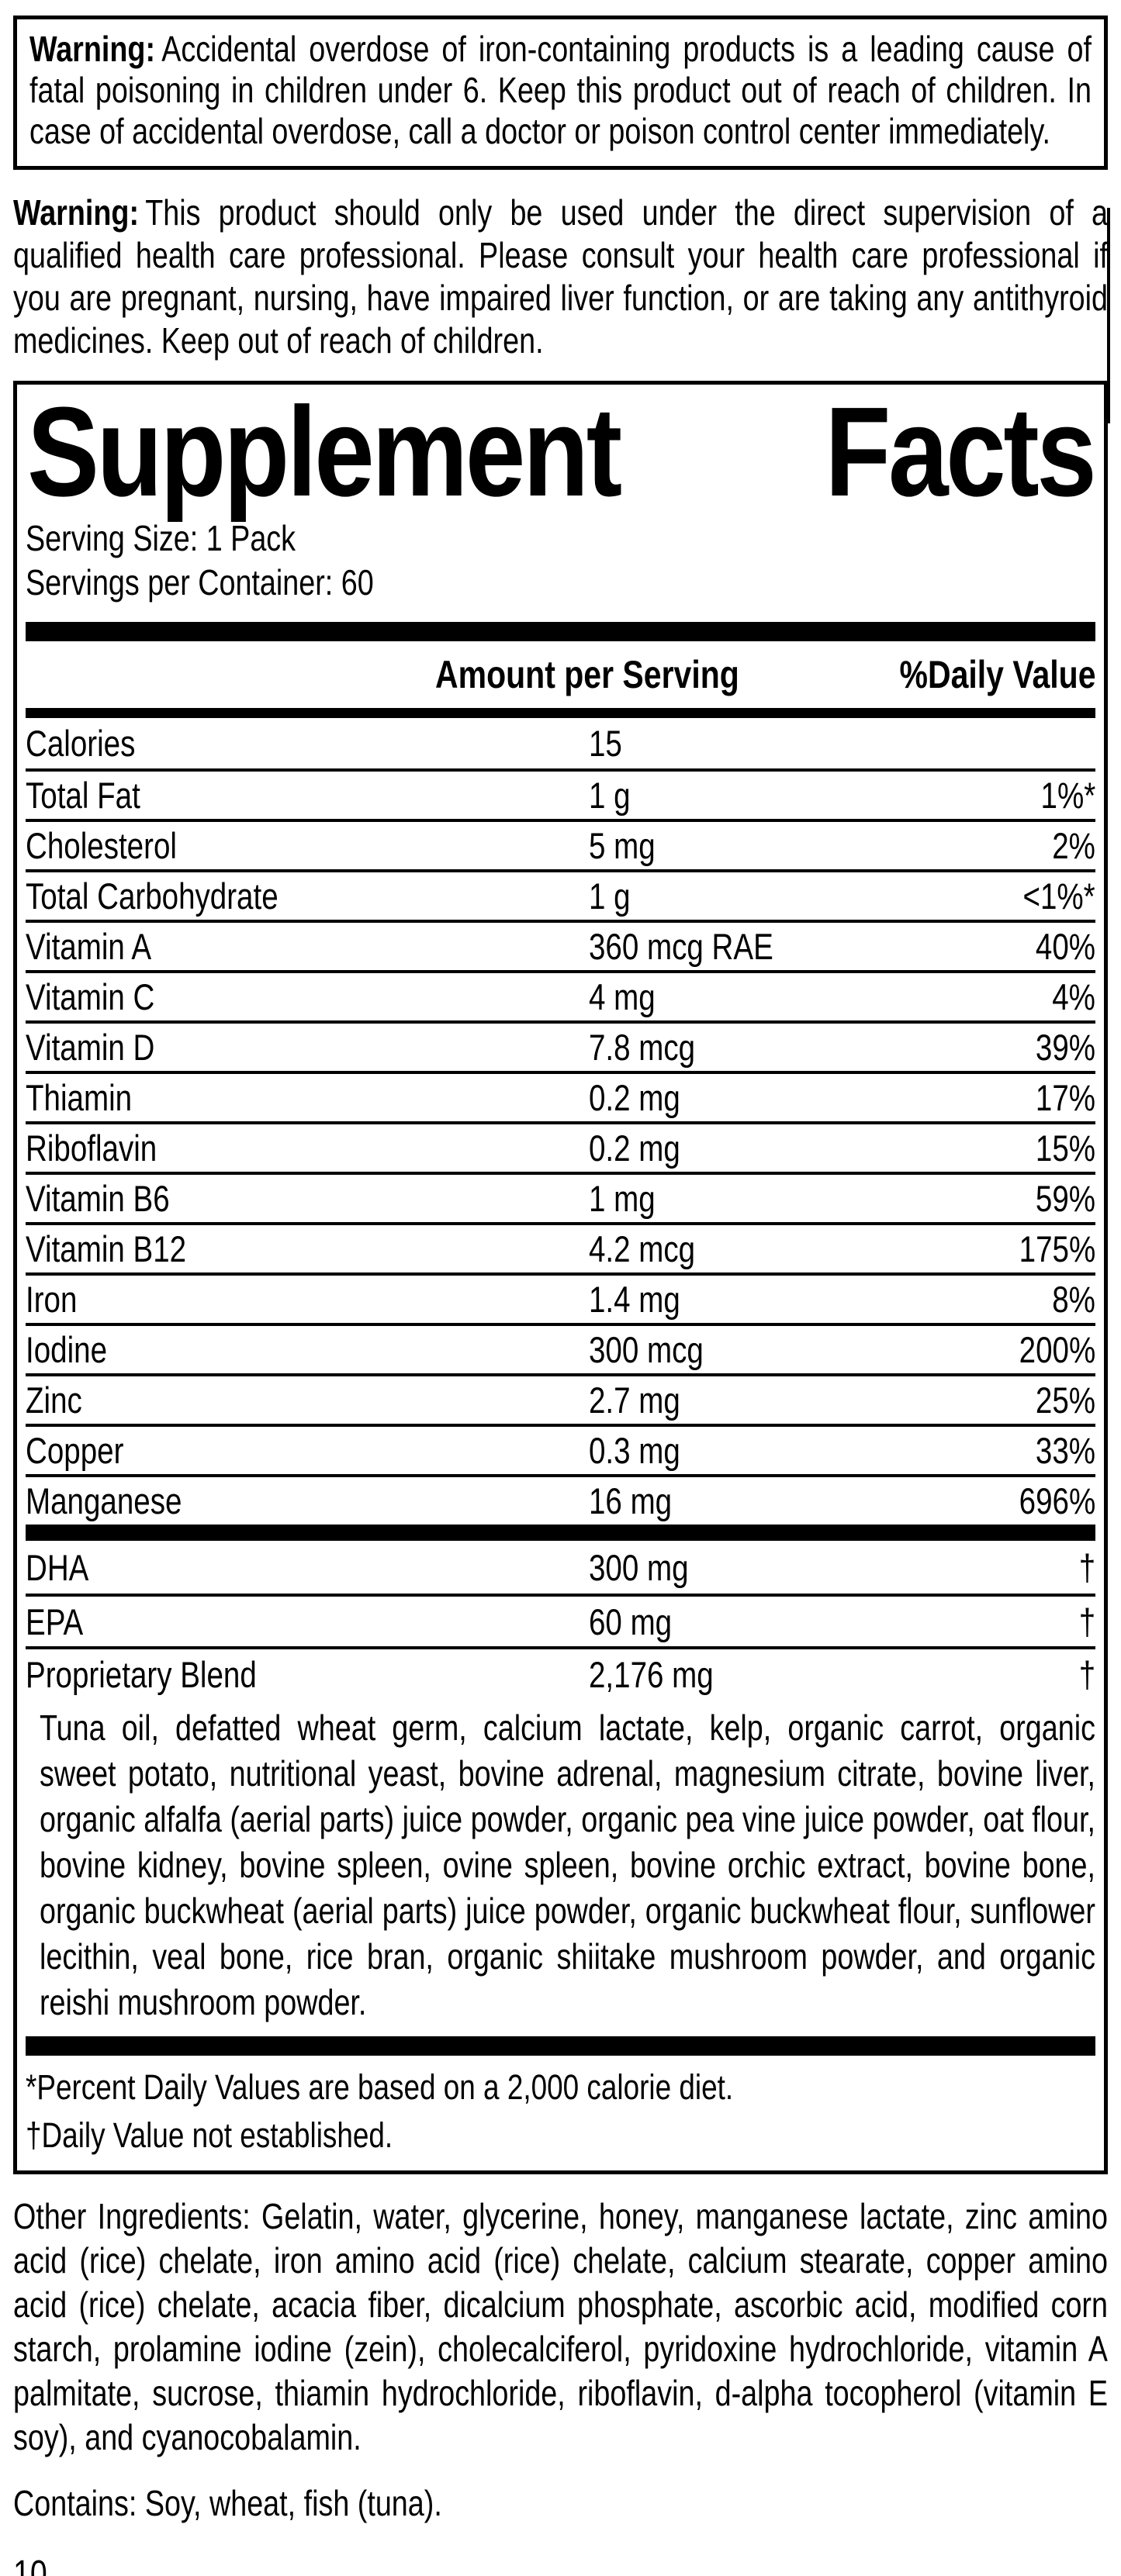 The height and width of the screenshot is (2576, 1121). Describe the element at coordinates (622, 1199) in the screenshot. I see `nutrient-amount: 1 mg` at that location.